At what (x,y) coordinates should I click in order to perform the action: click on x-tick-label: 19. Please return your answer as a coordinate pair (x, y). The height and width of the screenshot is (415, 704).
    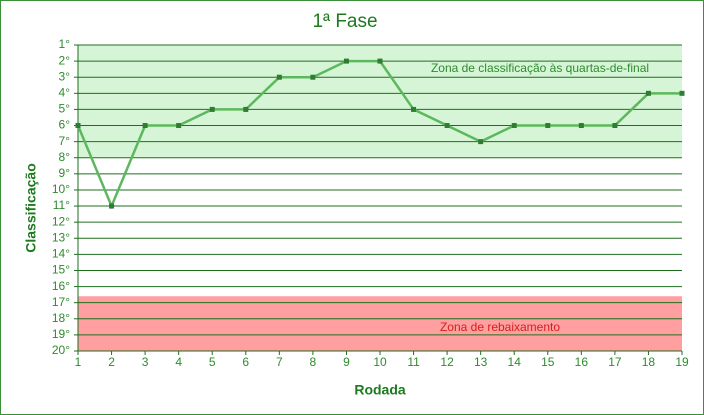
    Looking at the image, I should click on (682, 362).